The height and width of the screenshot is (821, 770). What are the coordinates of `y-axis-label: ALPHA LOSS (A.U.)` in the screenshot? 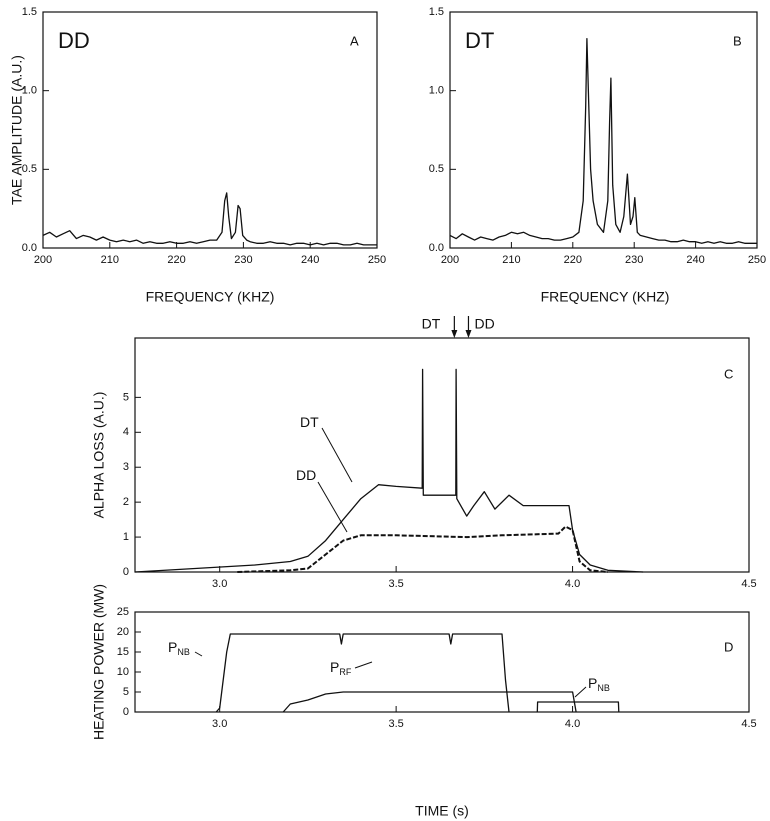 It's located at (99, 455).